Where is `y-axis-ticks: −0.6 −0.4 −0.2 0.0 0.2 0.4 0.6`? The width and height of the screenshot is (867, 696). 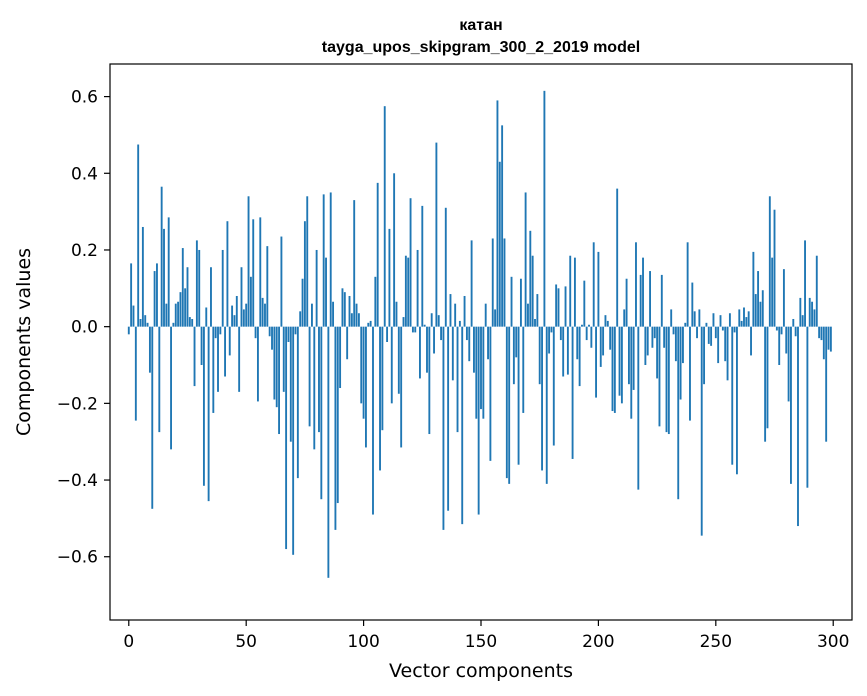 y-axis-ticks: −0.6 −0.4 −0.2 0.0 0.2 0.4 0.6 is located at coordinates (83, 328).